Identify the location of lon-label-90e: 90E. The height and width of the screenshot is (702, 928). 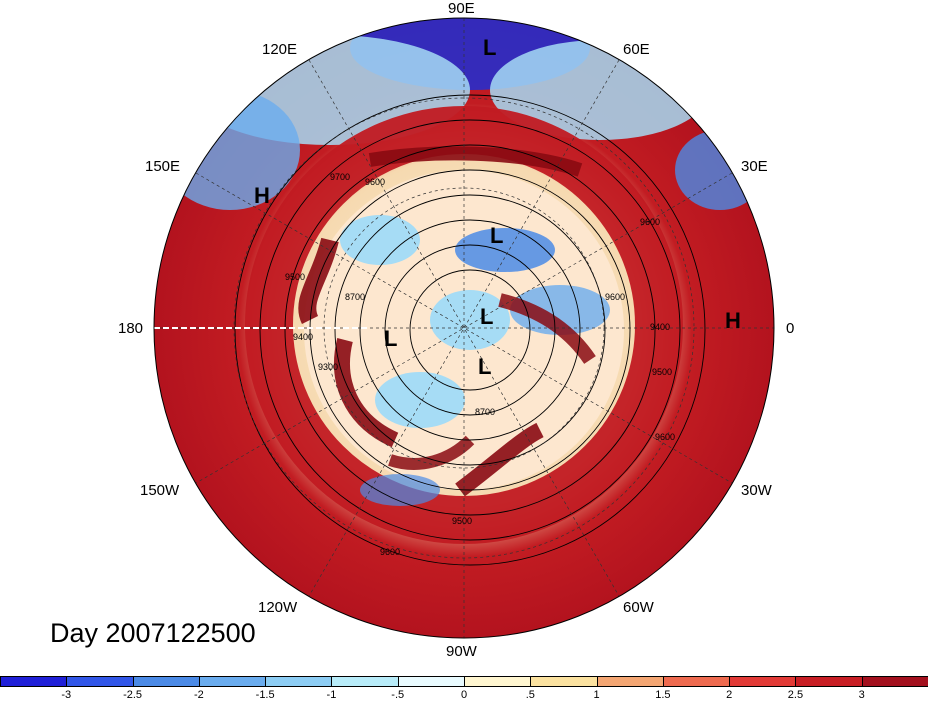
(461, 8).